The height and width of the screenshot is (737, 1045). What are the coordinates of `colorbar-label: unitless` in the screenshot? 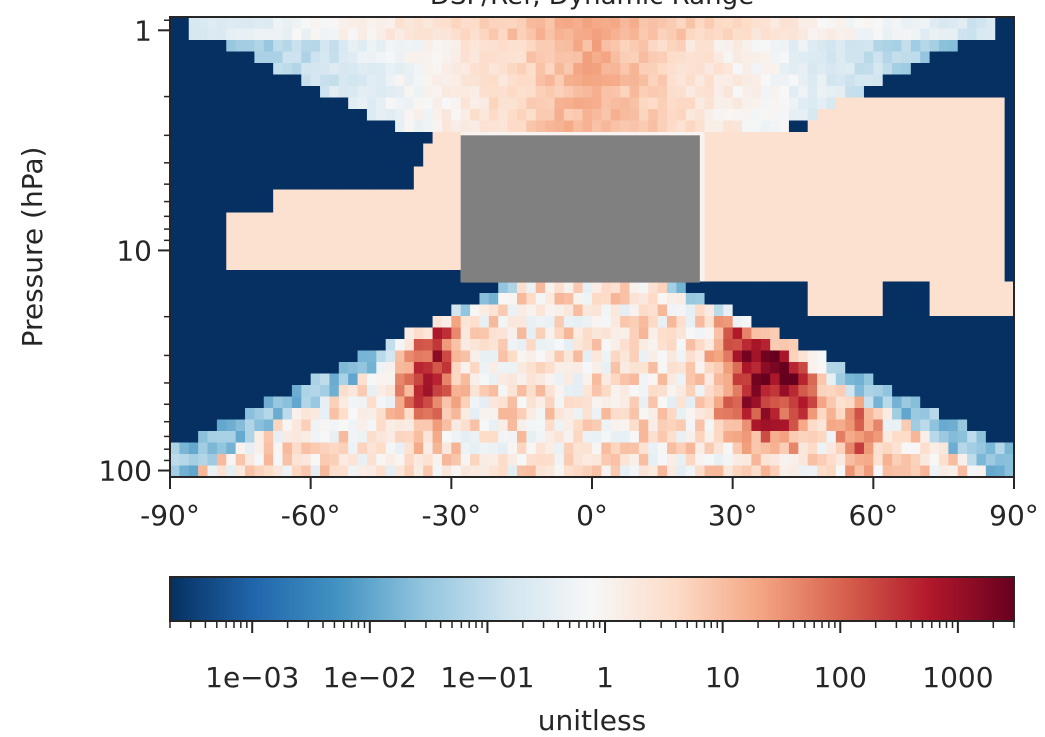 It's located at (592, 720).